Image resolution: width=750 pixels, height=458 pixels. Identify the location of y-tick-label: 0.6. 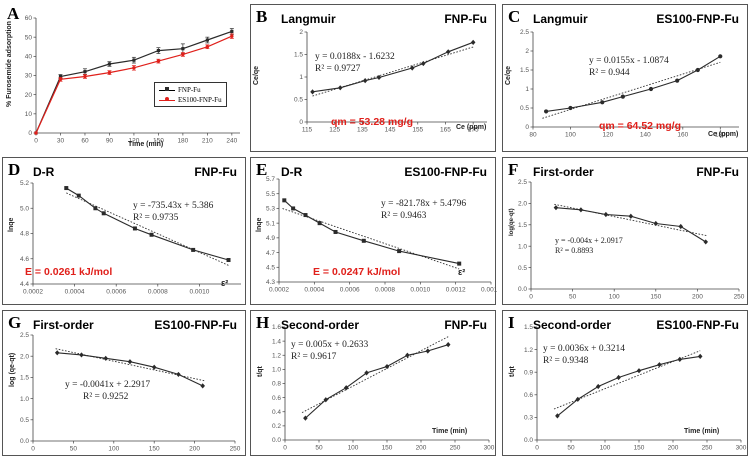
(276, 398).